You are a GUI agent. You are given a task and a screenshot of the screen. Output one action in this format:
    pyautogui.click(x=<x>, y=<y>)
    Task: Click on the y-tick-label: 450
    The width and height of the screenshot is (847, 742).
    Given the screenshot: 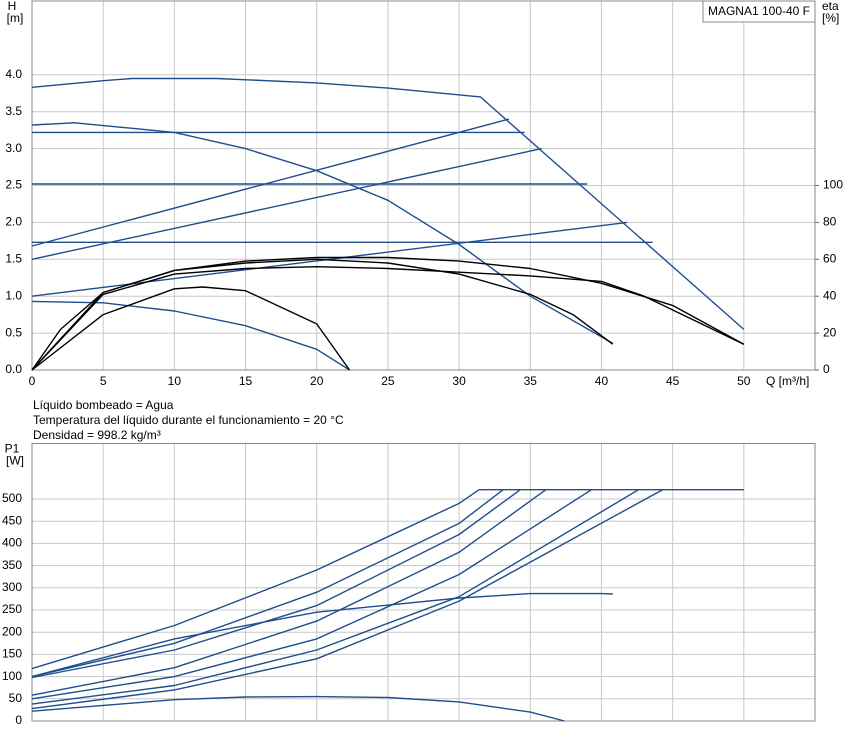 What is the action you would take?
    pyautogui.click(x=12, y=520)
    